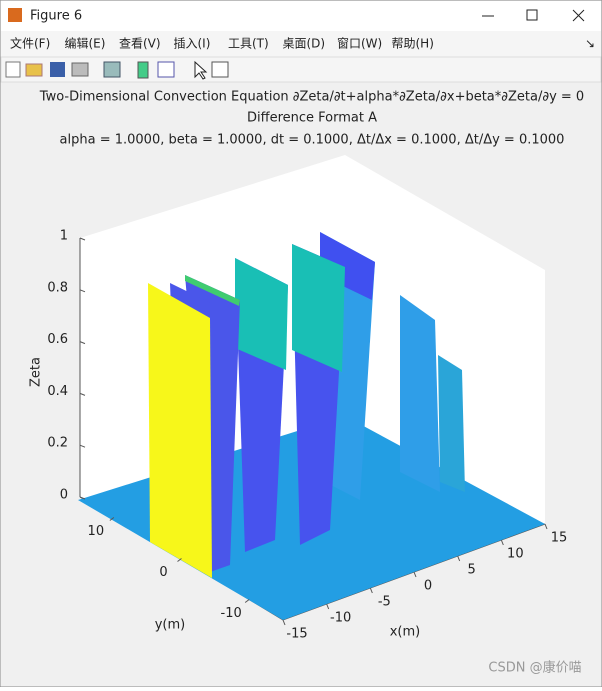 This screenshot has width=602, height=691. Describe the element at coordinates (559, 538) in the screenshot. I see `x-tick-label: 15` at that location.